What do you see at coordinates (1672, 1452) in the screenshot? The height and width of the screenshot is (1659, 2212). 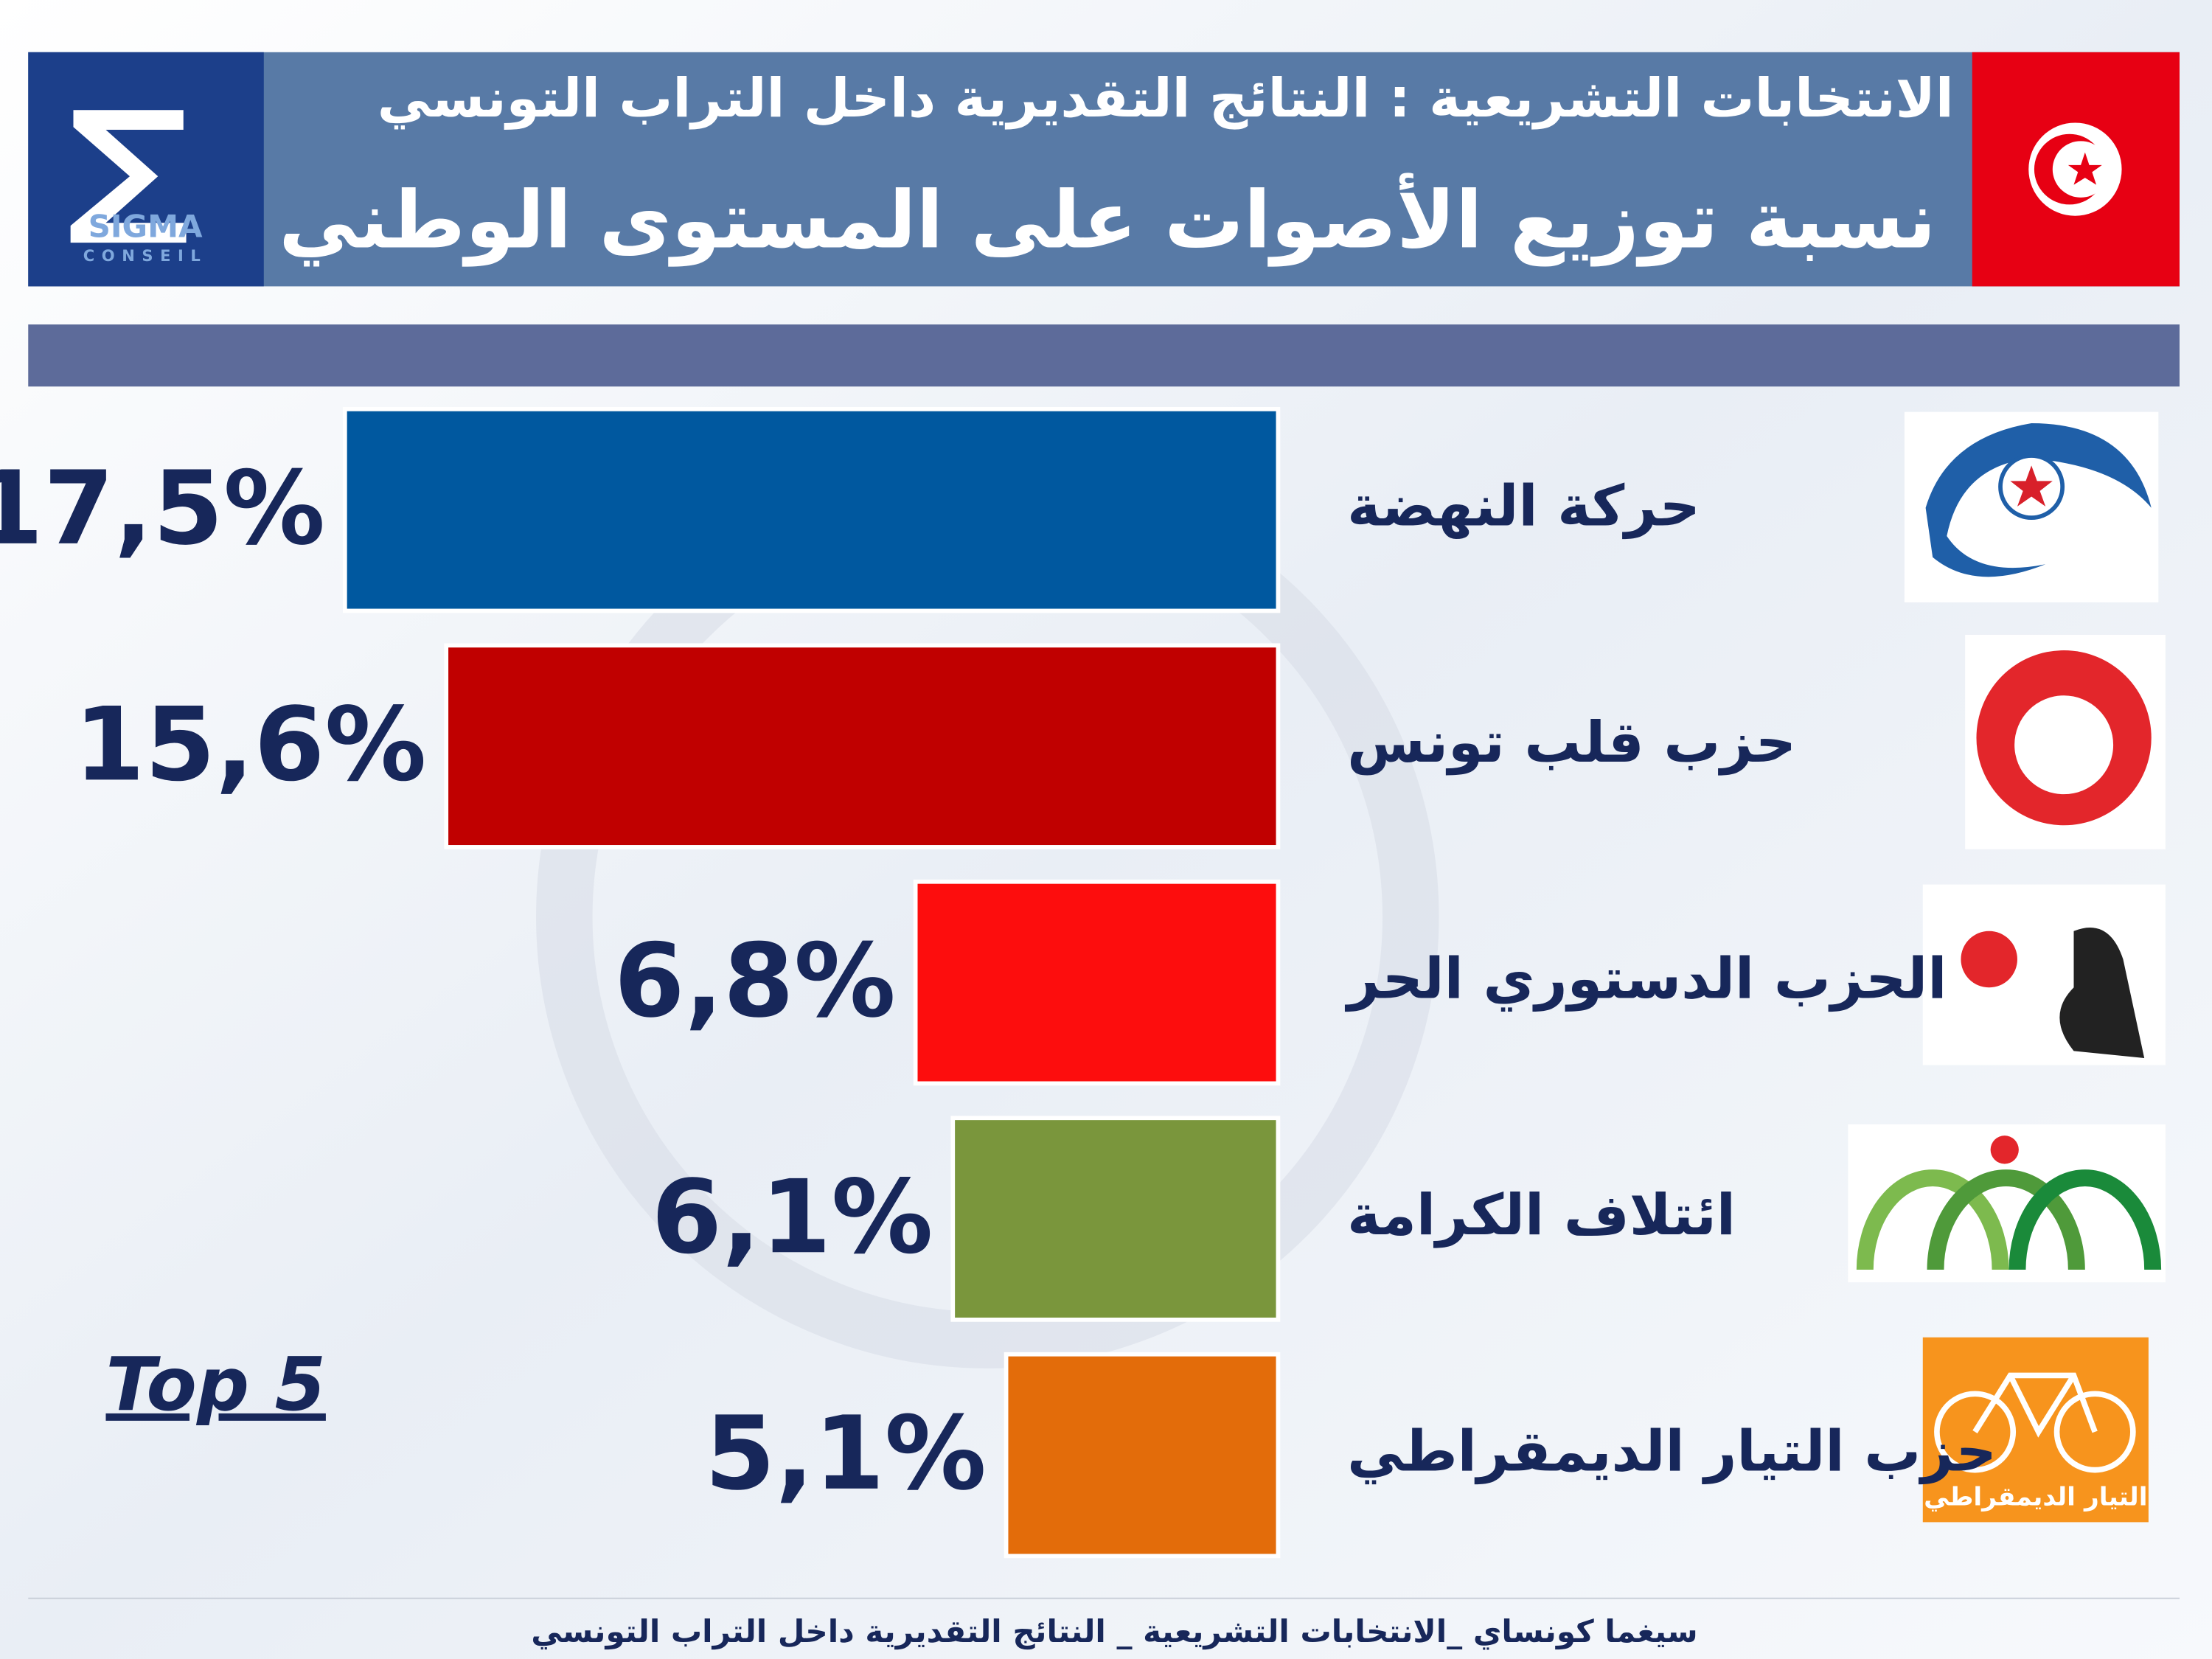 I see `category-label: حزب التيار الديمقراطي` at bounding box center [1672, 1452].